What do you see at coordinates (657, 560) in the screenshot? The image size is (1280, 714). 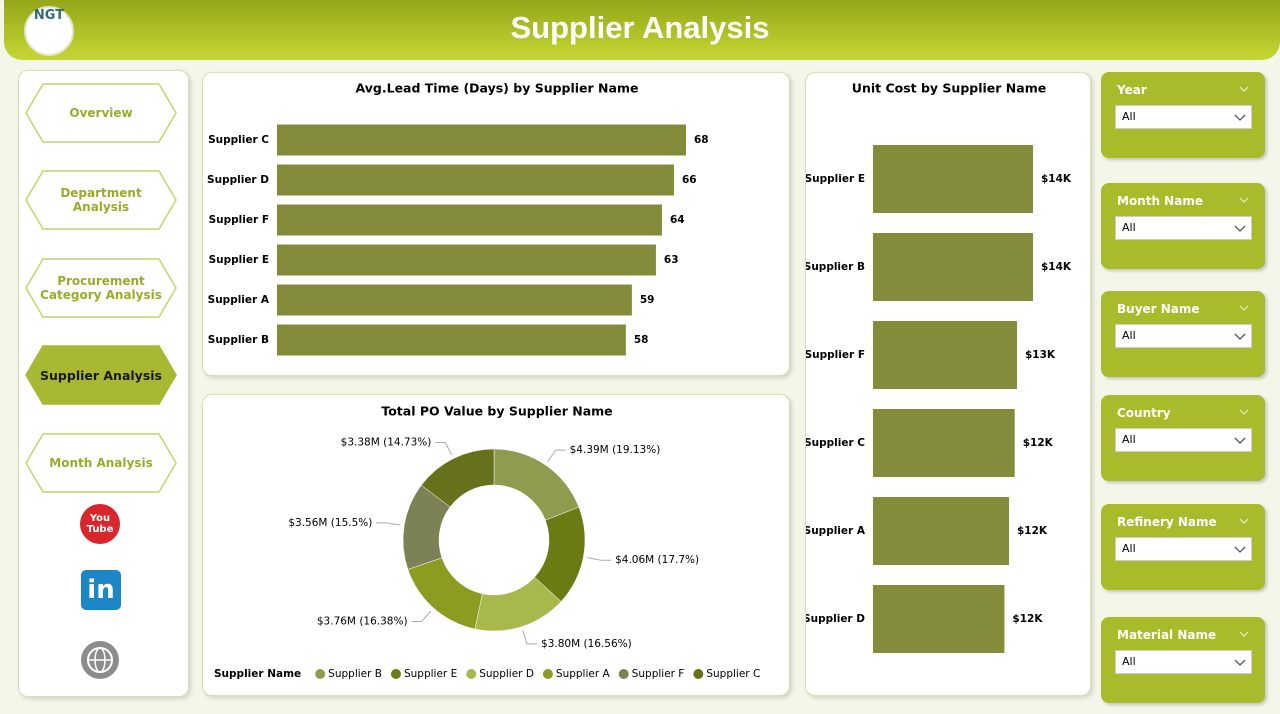 I see `data-label: $4.06M (17.7%)` at bounding box center [657, 560].